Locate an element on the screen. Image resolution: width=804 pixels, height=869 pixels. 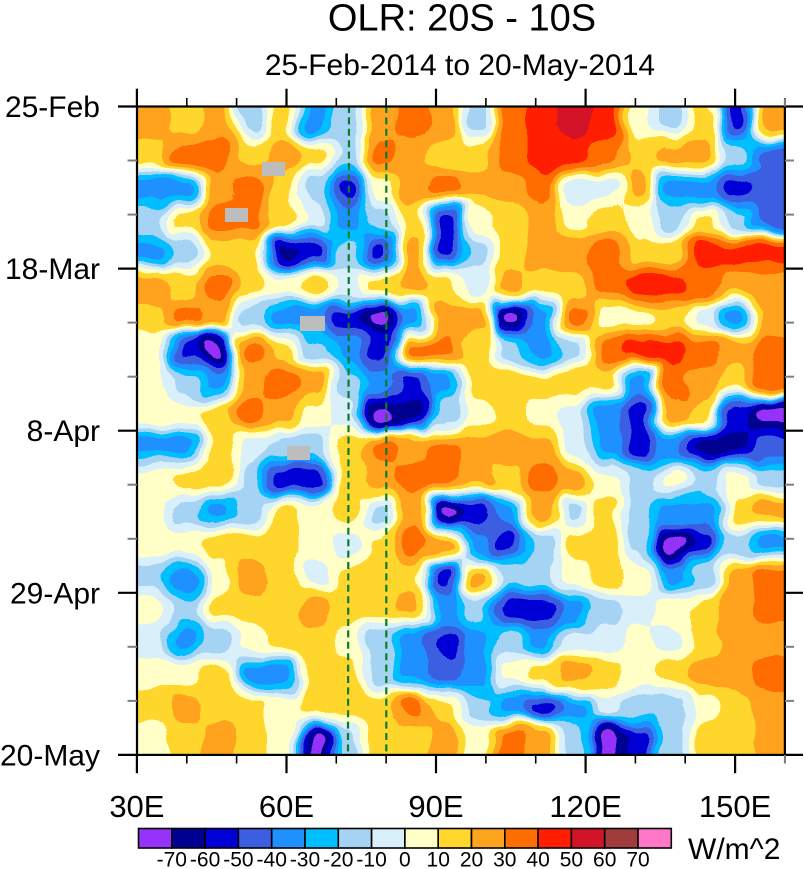
svg-text: 8-Apr is located at coordinates (63, 431).